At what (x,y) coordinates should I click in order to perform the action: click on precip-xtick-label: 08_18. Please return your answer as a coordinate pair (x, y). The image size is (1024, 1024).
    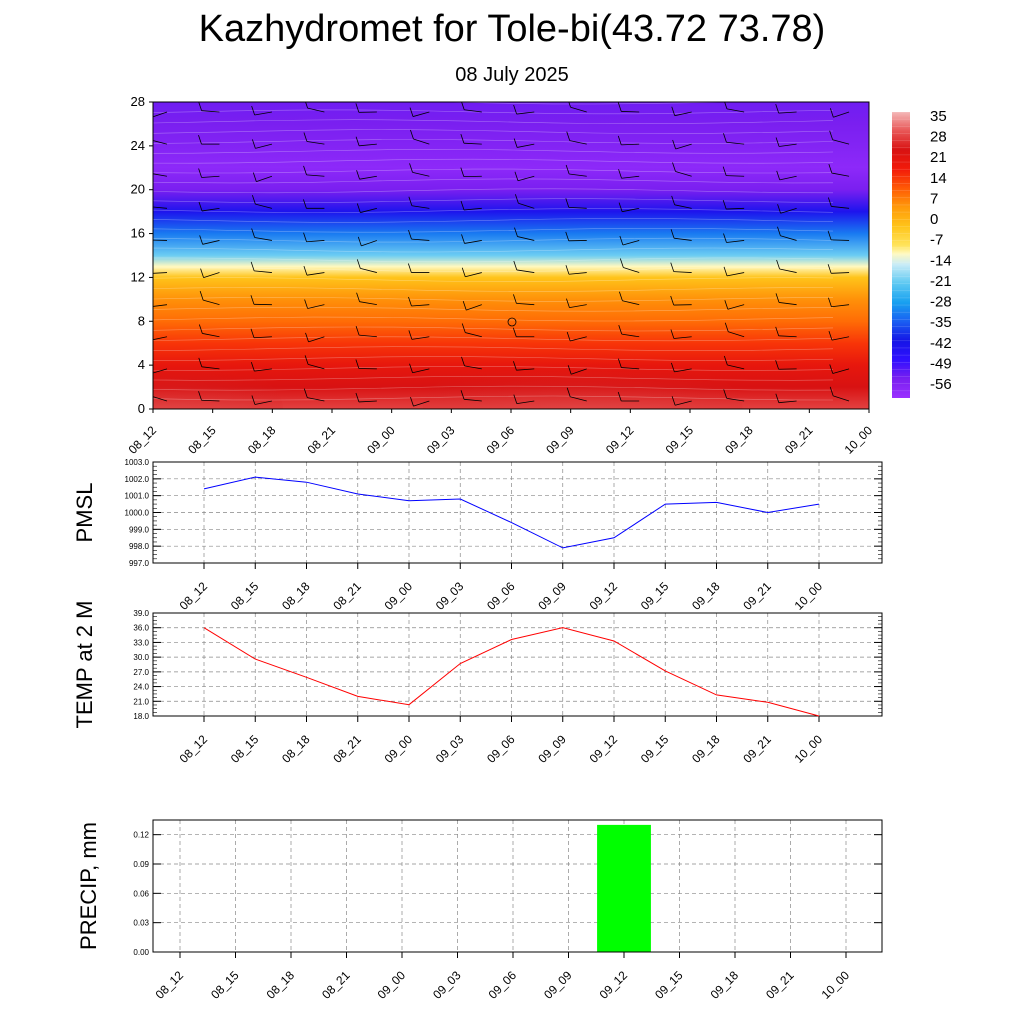
    Looking at the image, I should click on (281, 985).